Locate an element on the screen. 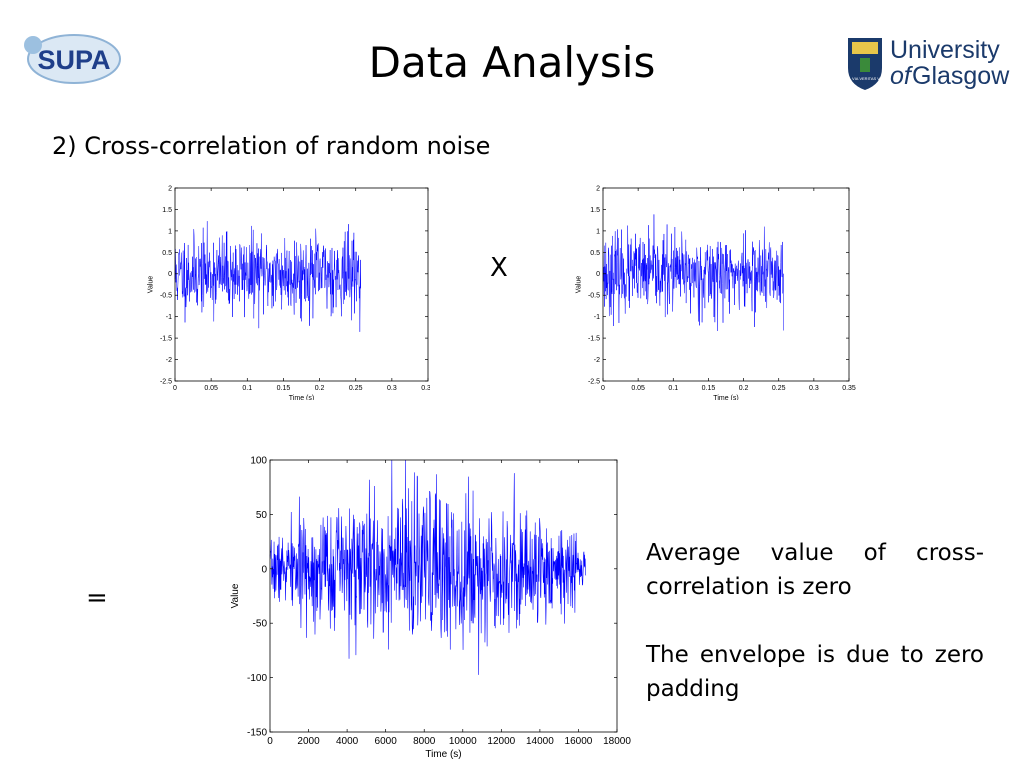  x-tick-label: 12000 is located at coordinates (501, 741).